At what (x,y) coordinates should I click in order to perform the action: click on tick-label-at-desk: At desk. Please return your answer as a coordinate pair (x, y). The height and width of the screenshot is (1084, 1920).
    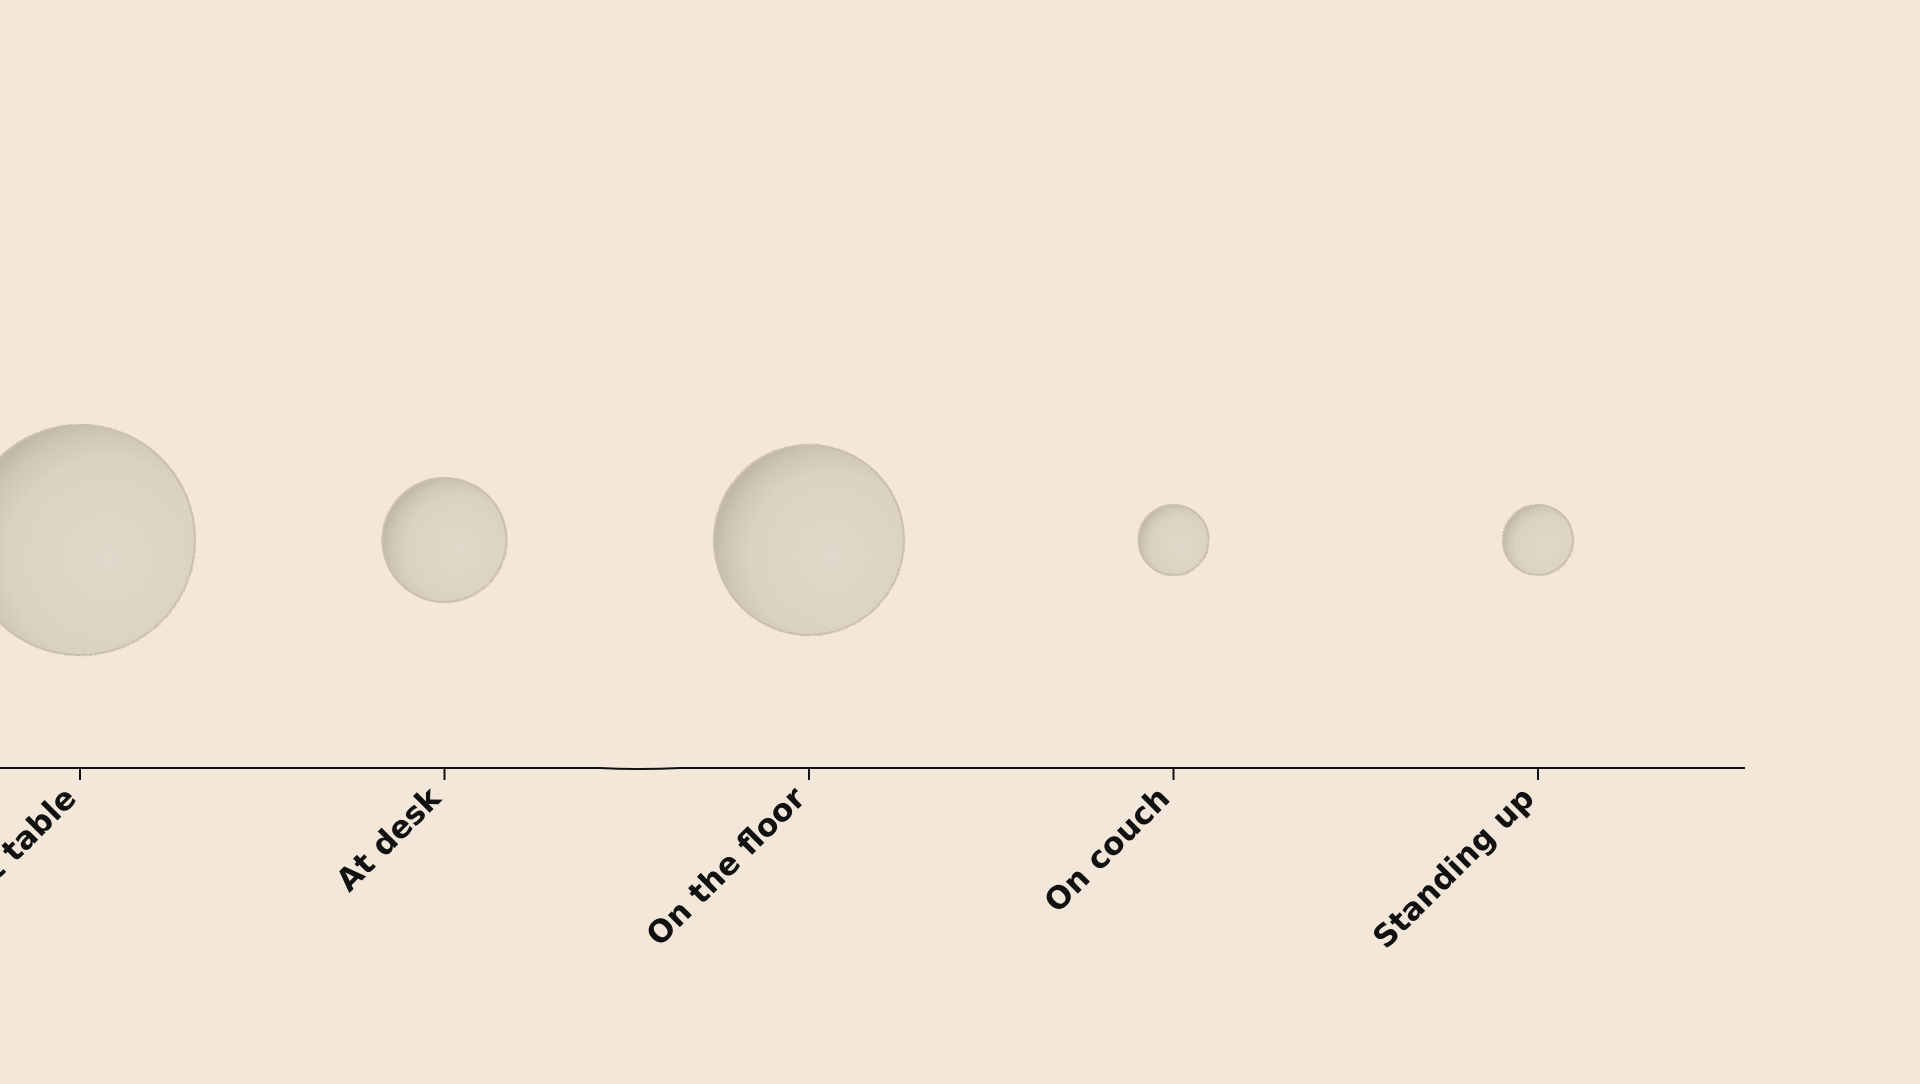
    Looking at the image, I should click on (389, 839).